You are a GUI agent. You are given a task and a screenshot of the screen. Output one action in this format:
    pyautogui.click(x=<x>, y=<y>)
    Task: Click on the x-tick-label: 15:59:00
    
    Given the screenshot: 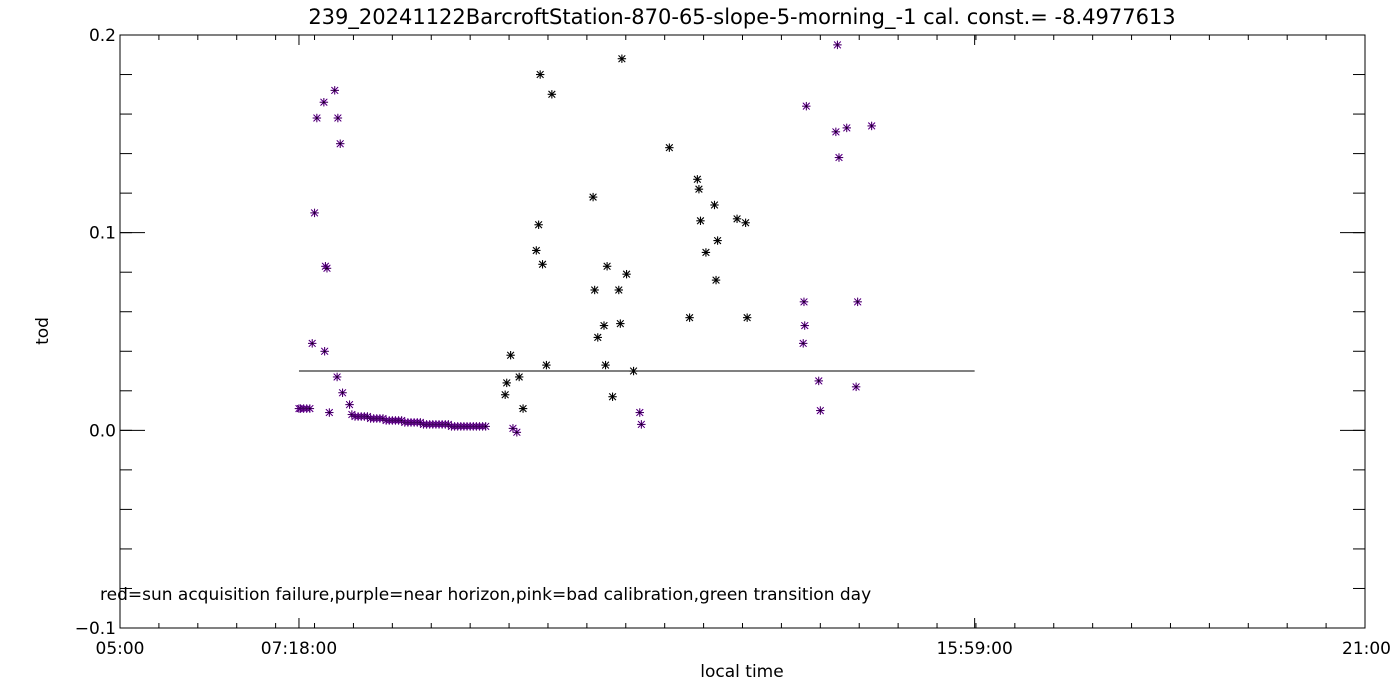 What is the action you would take?
    pyautogui.click(x=974, y=649)
    